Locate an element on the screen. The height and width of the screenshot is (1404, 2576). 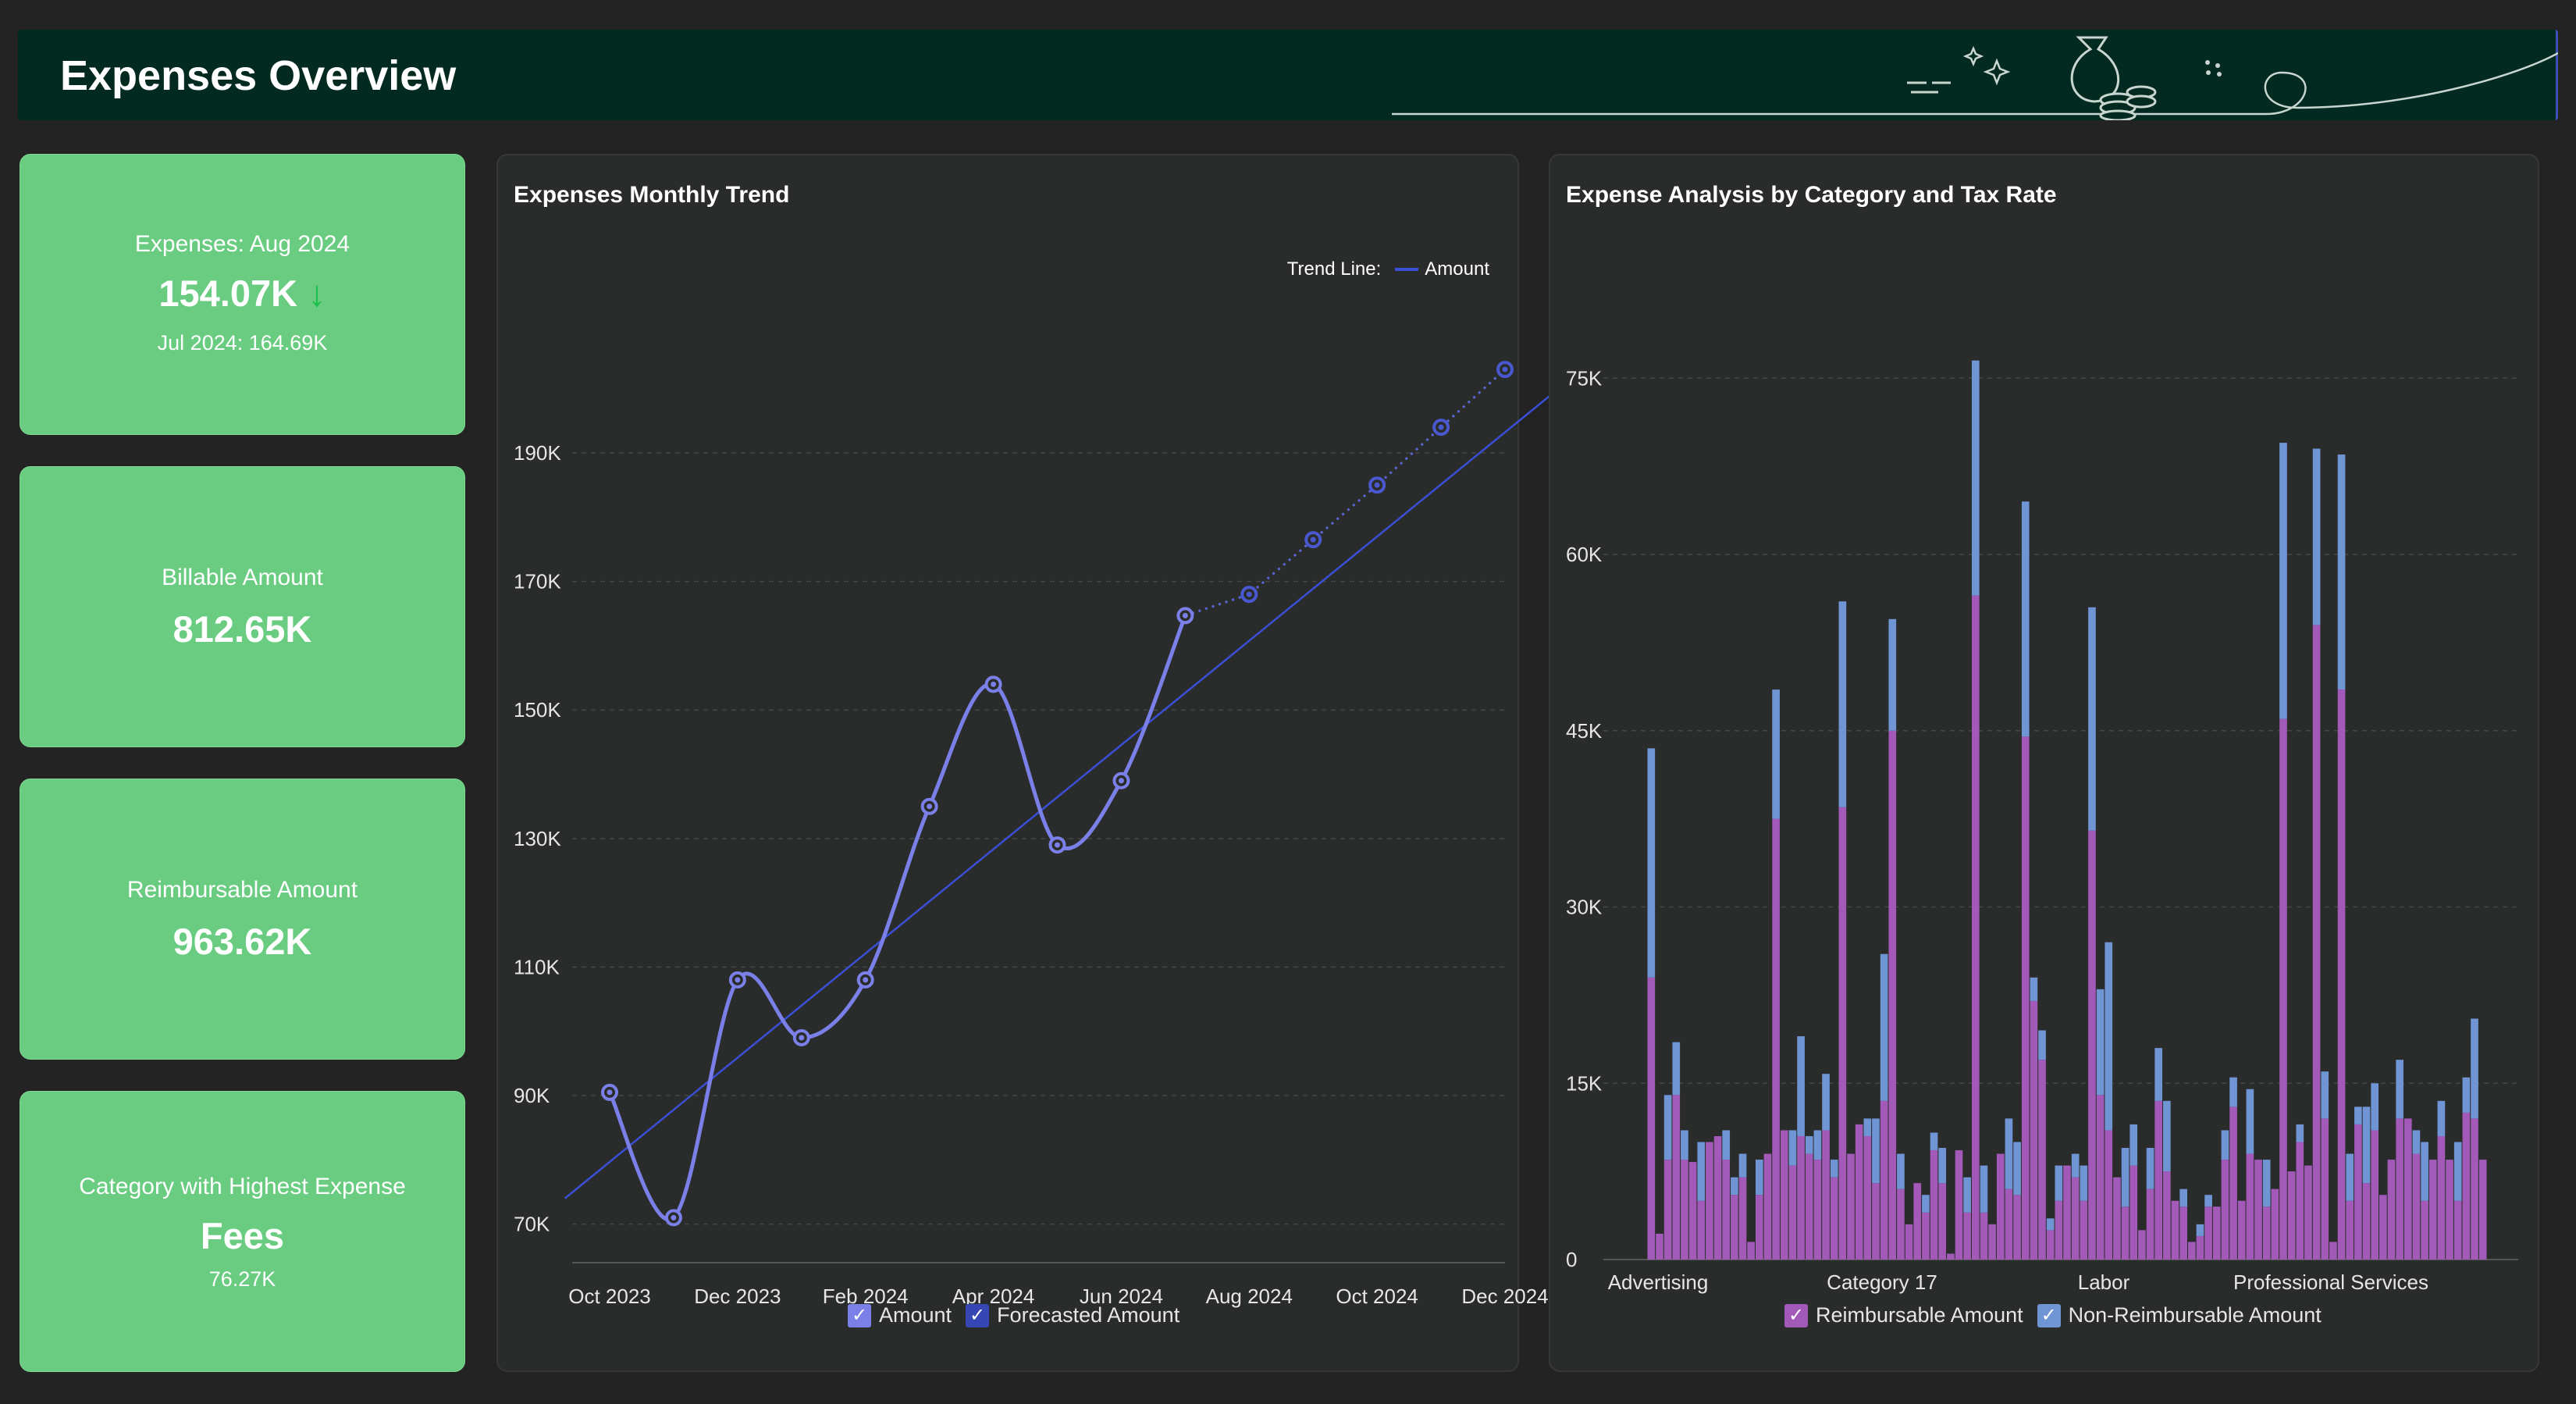
y-tick-label: 15K is located at coordinates (1584, 1083).